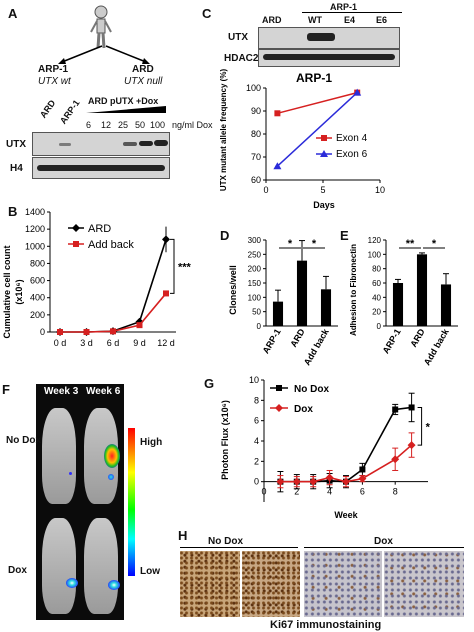 This screenshot has height=632, width=474. Describe the element at coordinates (314, 78) in the screenshot. I see `chart-c-title: ARP-1` at that location.